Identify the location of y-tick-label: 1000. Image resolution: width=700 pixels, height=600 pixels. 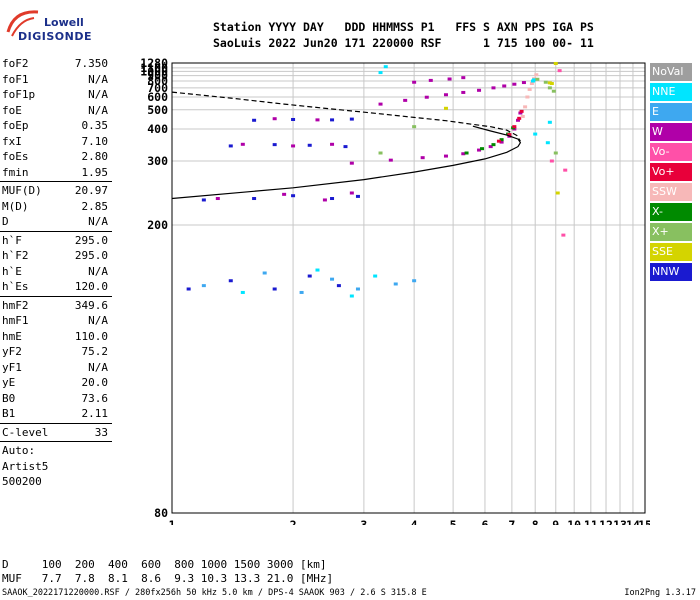
(154, 71).